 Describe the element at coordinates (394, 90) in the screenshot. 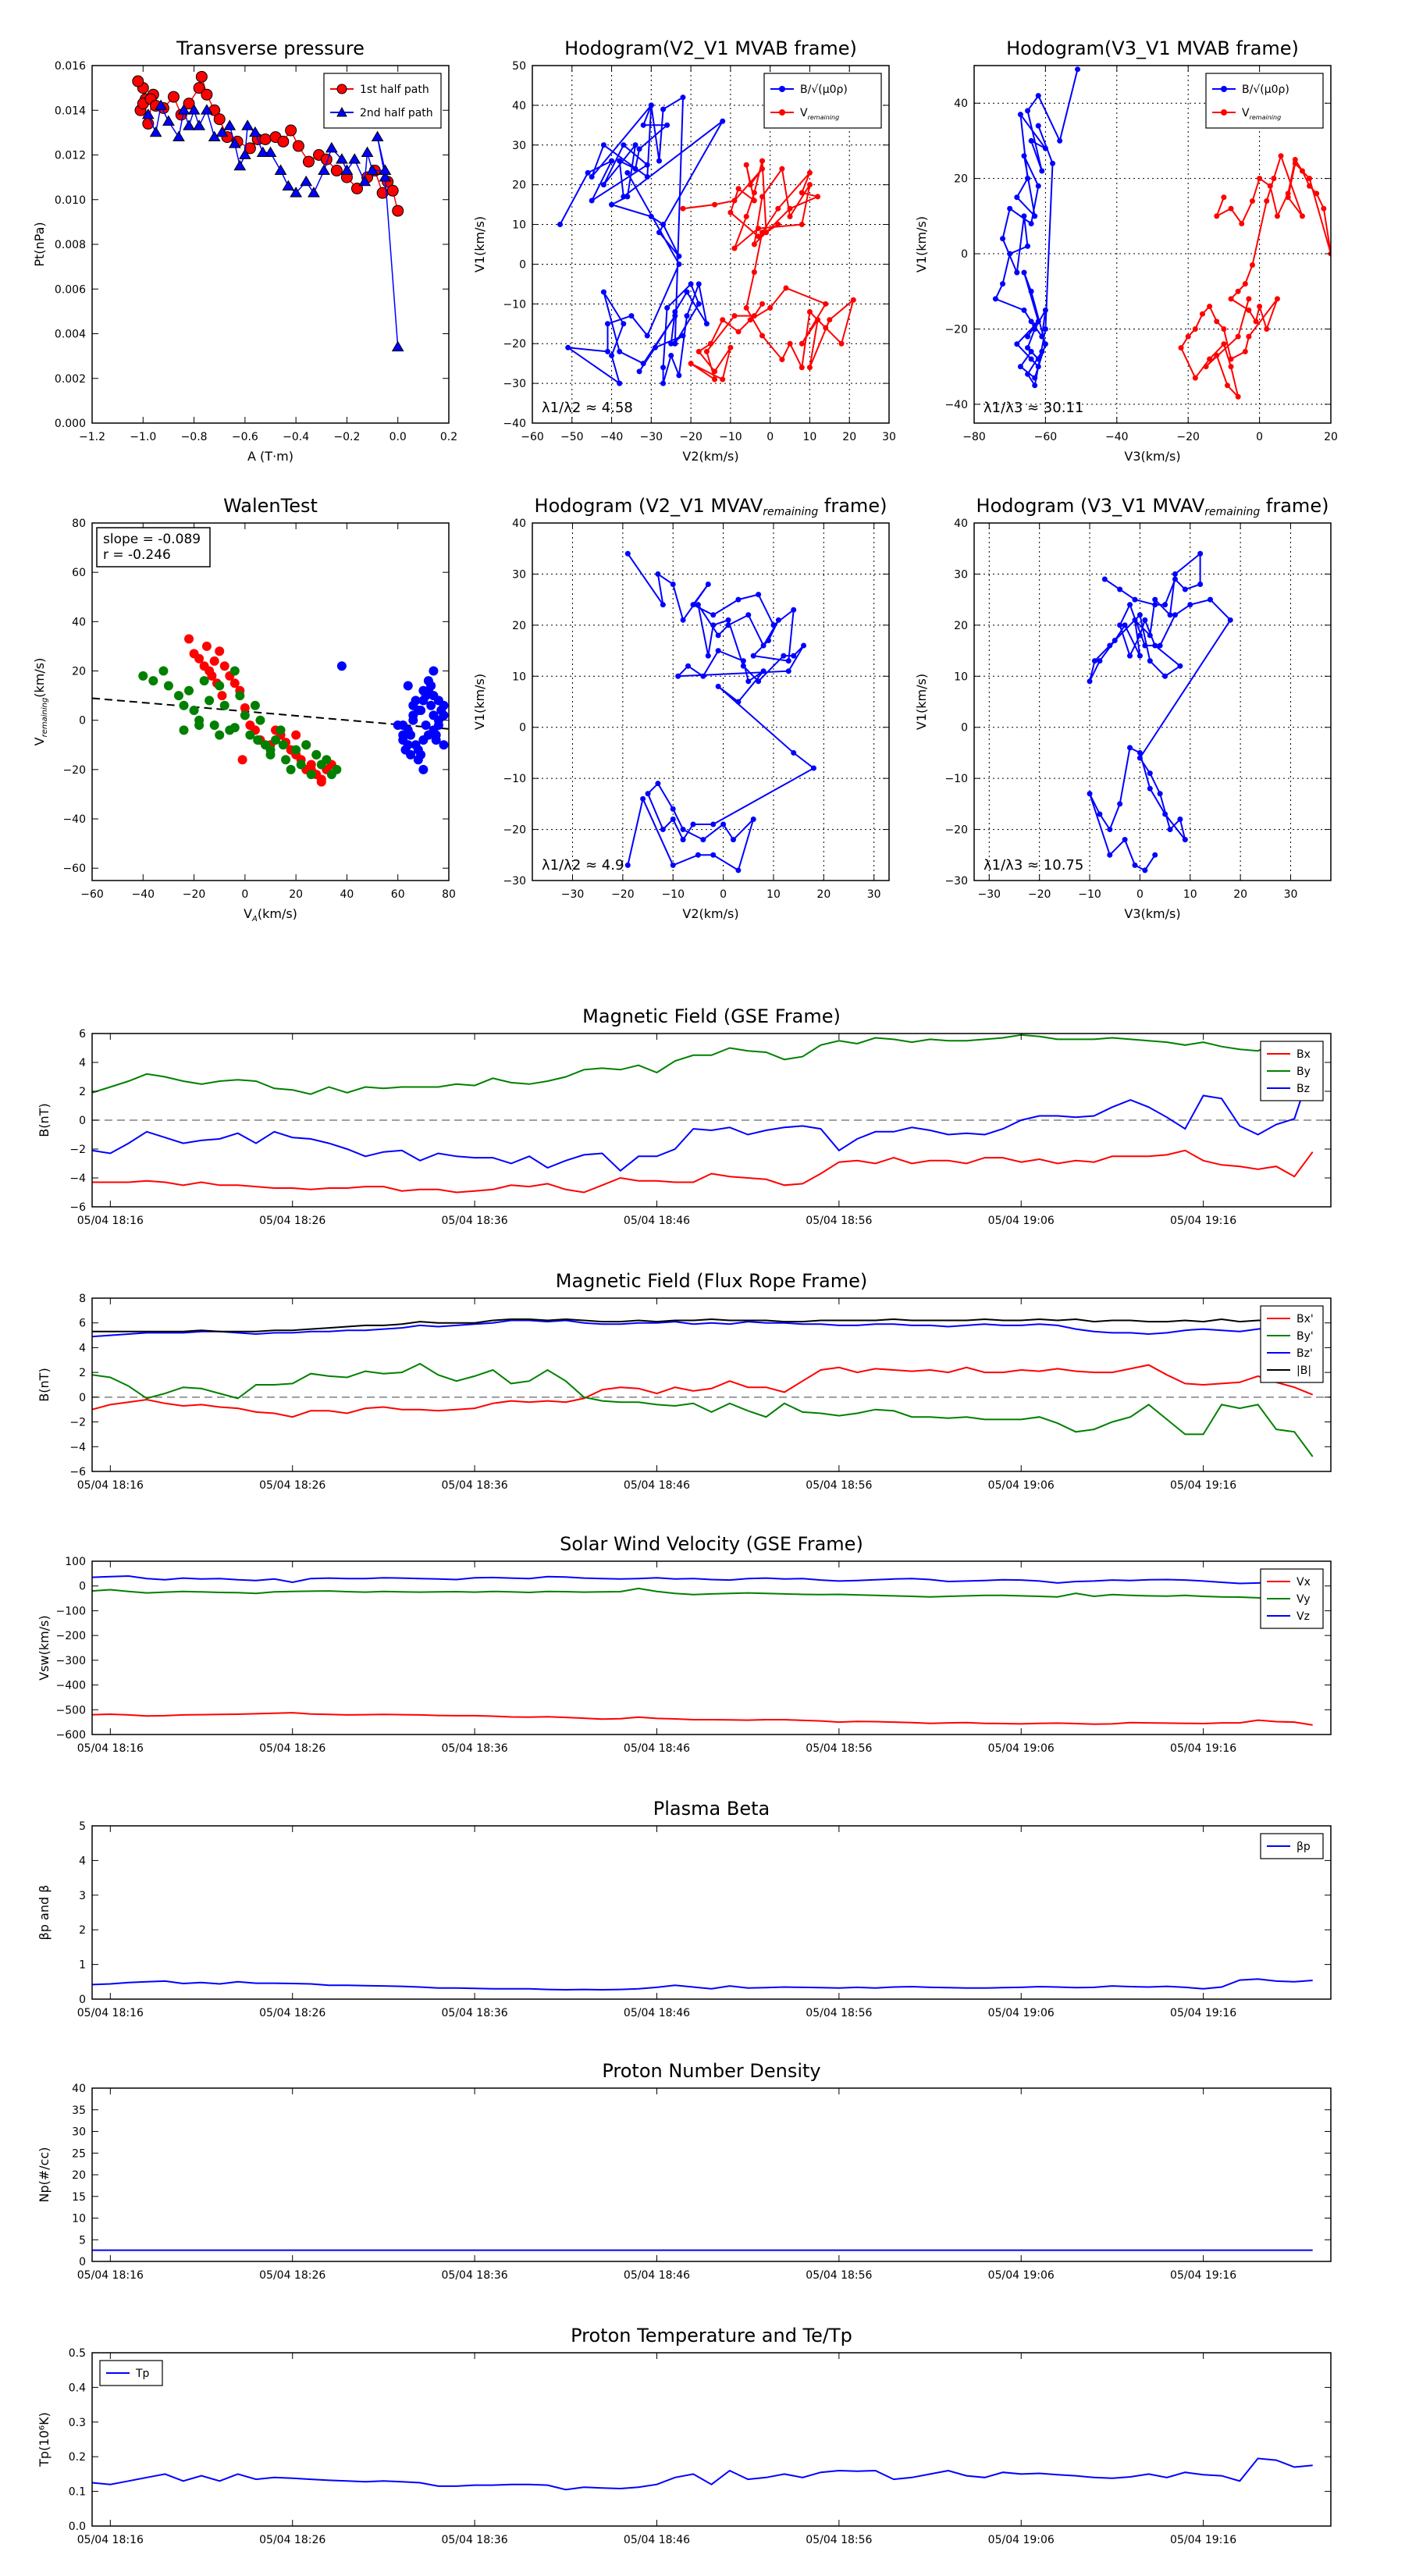

I see `legend-label: 1st half path` at that location.